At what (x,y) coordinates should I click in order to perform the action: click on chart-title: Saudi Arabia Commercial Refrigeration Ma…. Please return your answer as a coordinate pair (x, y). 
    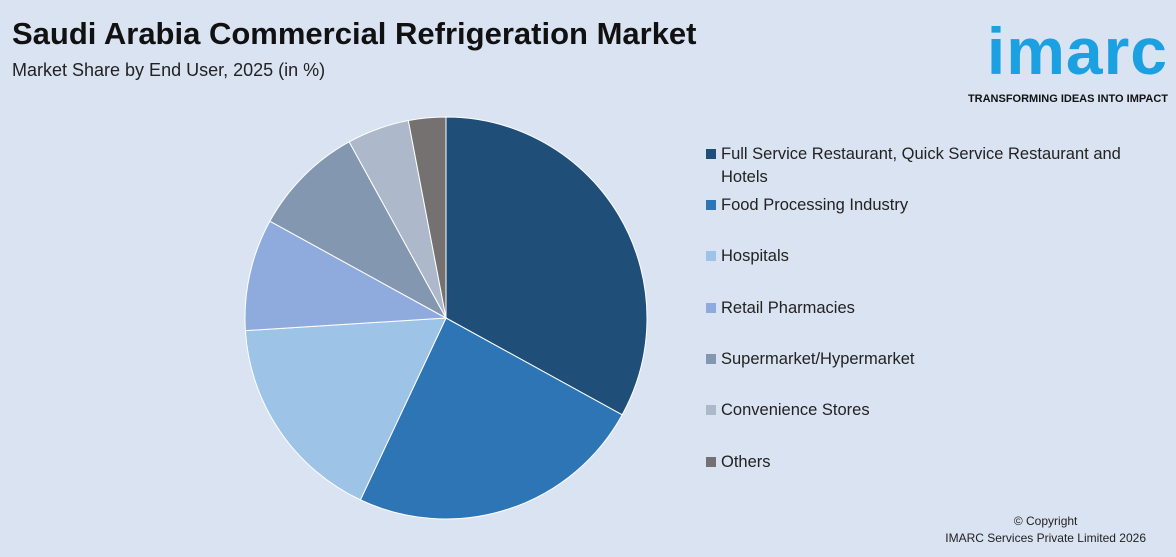
    Looking at the image, I should click on (354, 33).